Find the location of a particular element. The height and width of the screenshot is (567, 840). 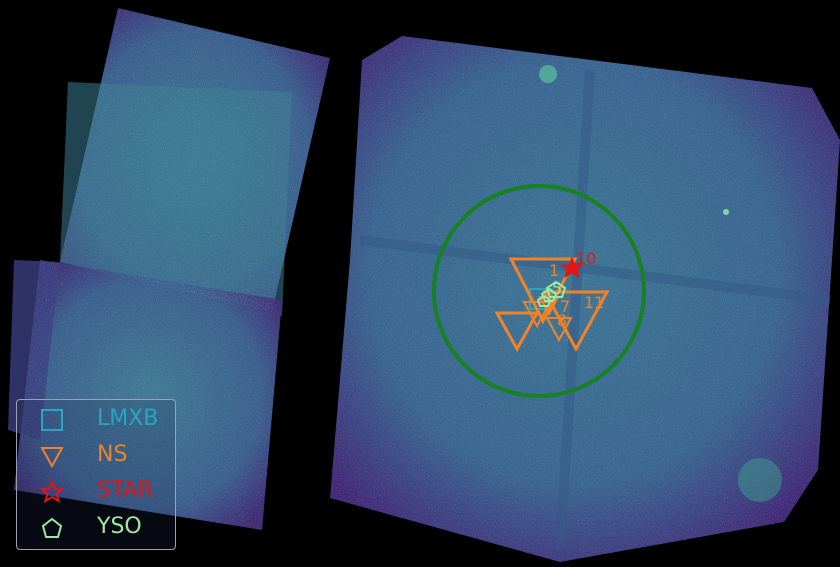

legend-item-yso: YSO is located at coordinates (97, 528).